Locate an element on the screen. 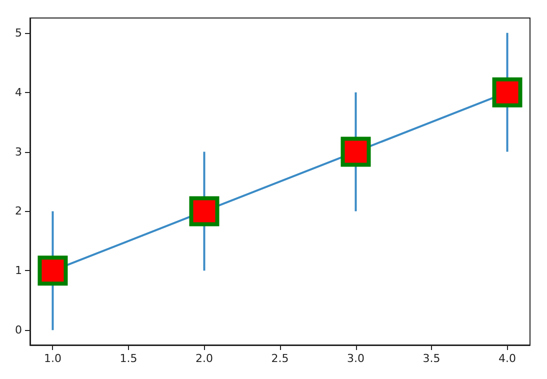 The image size is (547, 379). y-tick-label: 5 is located at coordinates (18, 33).